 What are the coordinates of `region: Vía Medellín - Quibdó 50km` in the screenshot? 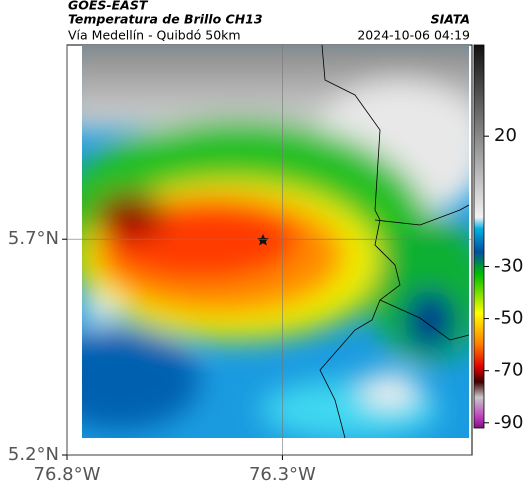 It's located at (154, 35).